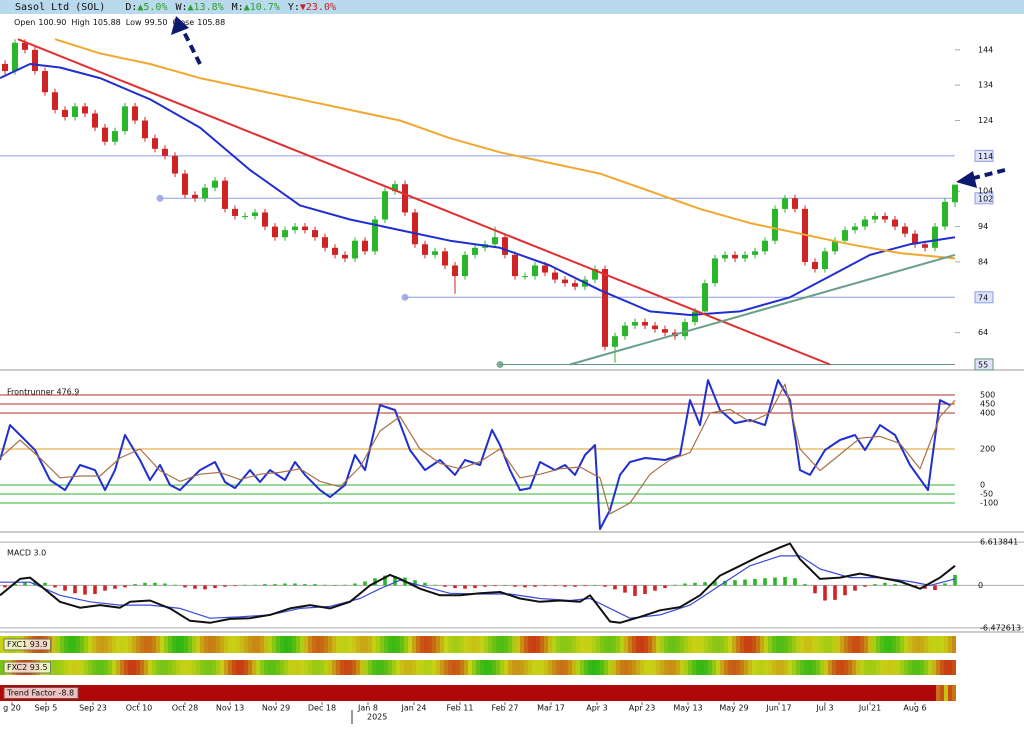  What do you see at coordinates (107, 22) in the screenshot?
I see `quote-value: 105.88` at bounding box center [107, 22].